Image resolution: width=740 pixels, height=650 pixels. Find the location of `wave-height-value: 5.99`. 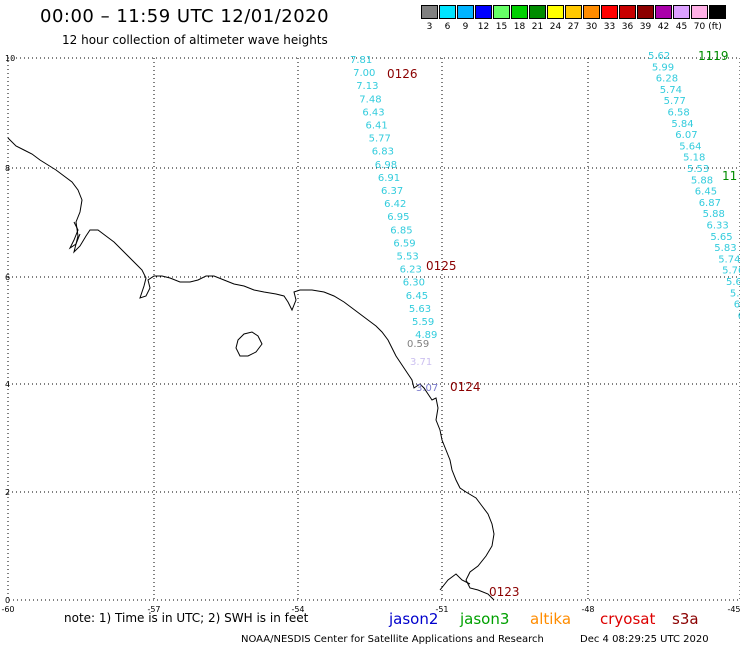

wave-height-value: 5.99 is located at coordinates (663, 67).